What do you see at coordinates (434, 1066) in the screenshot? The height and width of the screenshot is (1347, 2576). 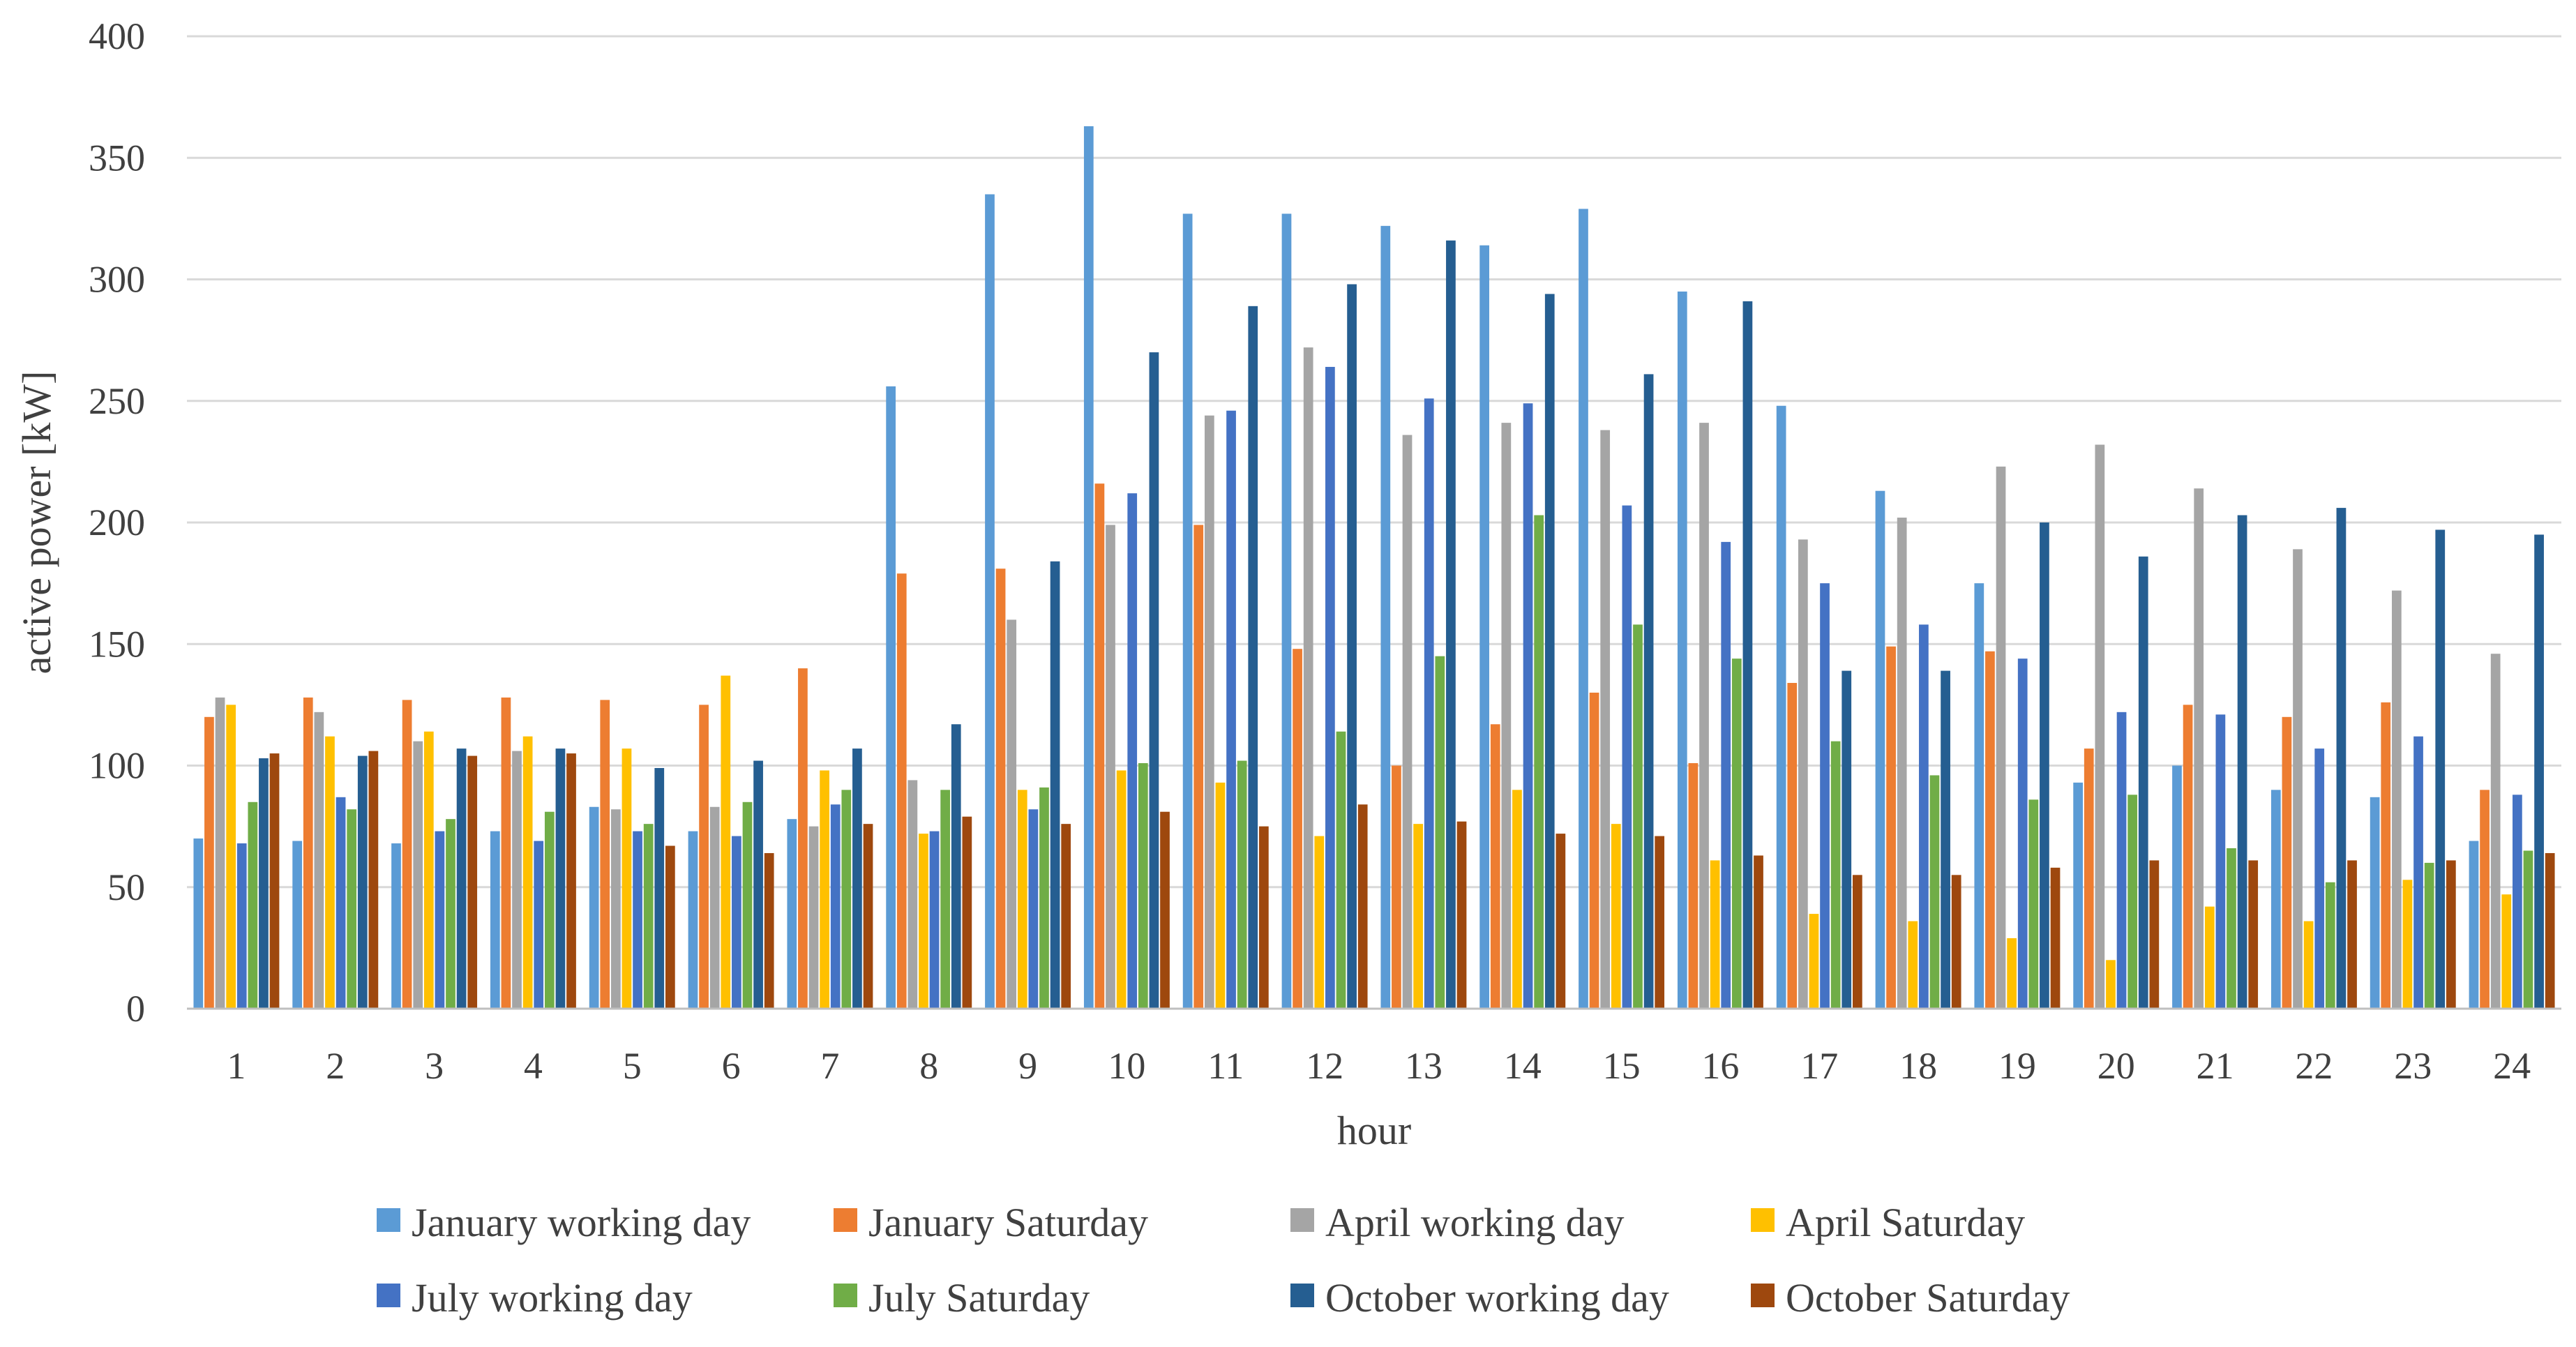 I see `x-tick-label: 3` at bounding box center [434, 1066].